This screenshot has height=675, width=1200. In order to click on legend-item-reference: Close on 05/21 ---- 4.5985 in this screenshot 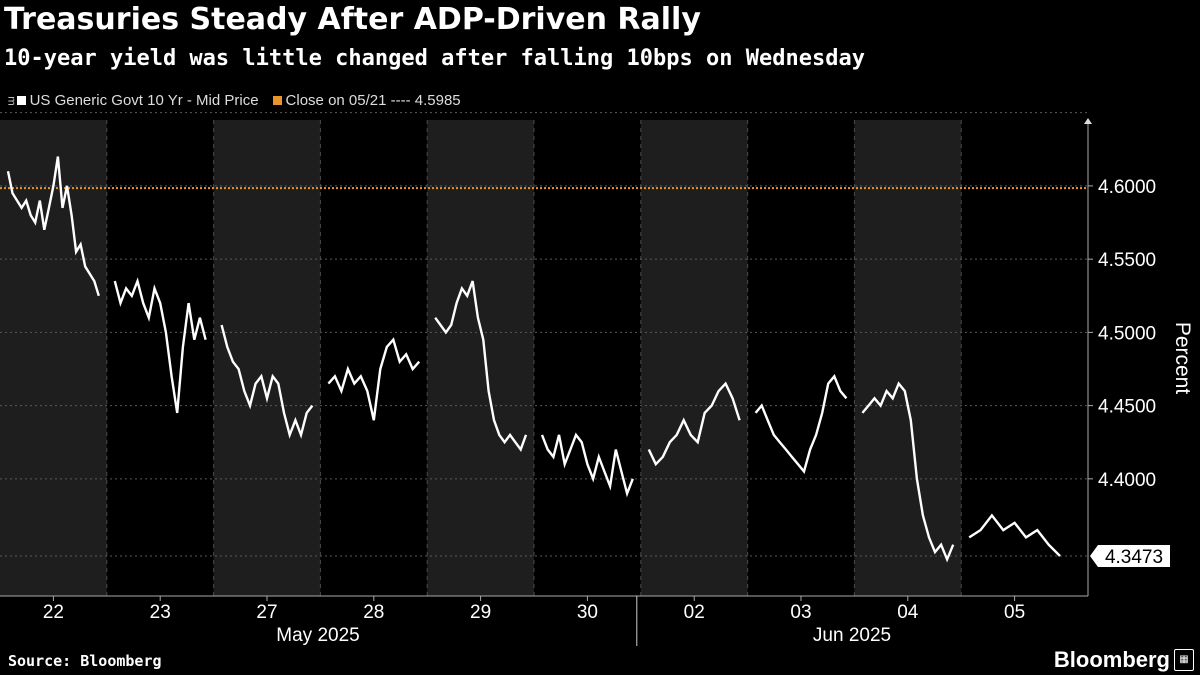, I will do `click(366, 100)`.